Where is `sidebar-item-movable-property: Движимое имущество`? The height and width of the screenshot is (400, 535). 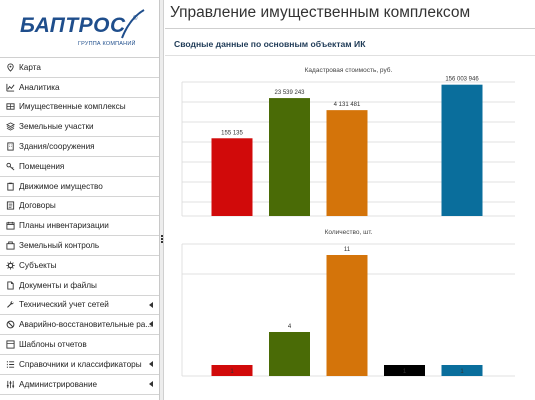
sidebar-item-movable-property: Движимое имущество is located at coordinates (79, 187).